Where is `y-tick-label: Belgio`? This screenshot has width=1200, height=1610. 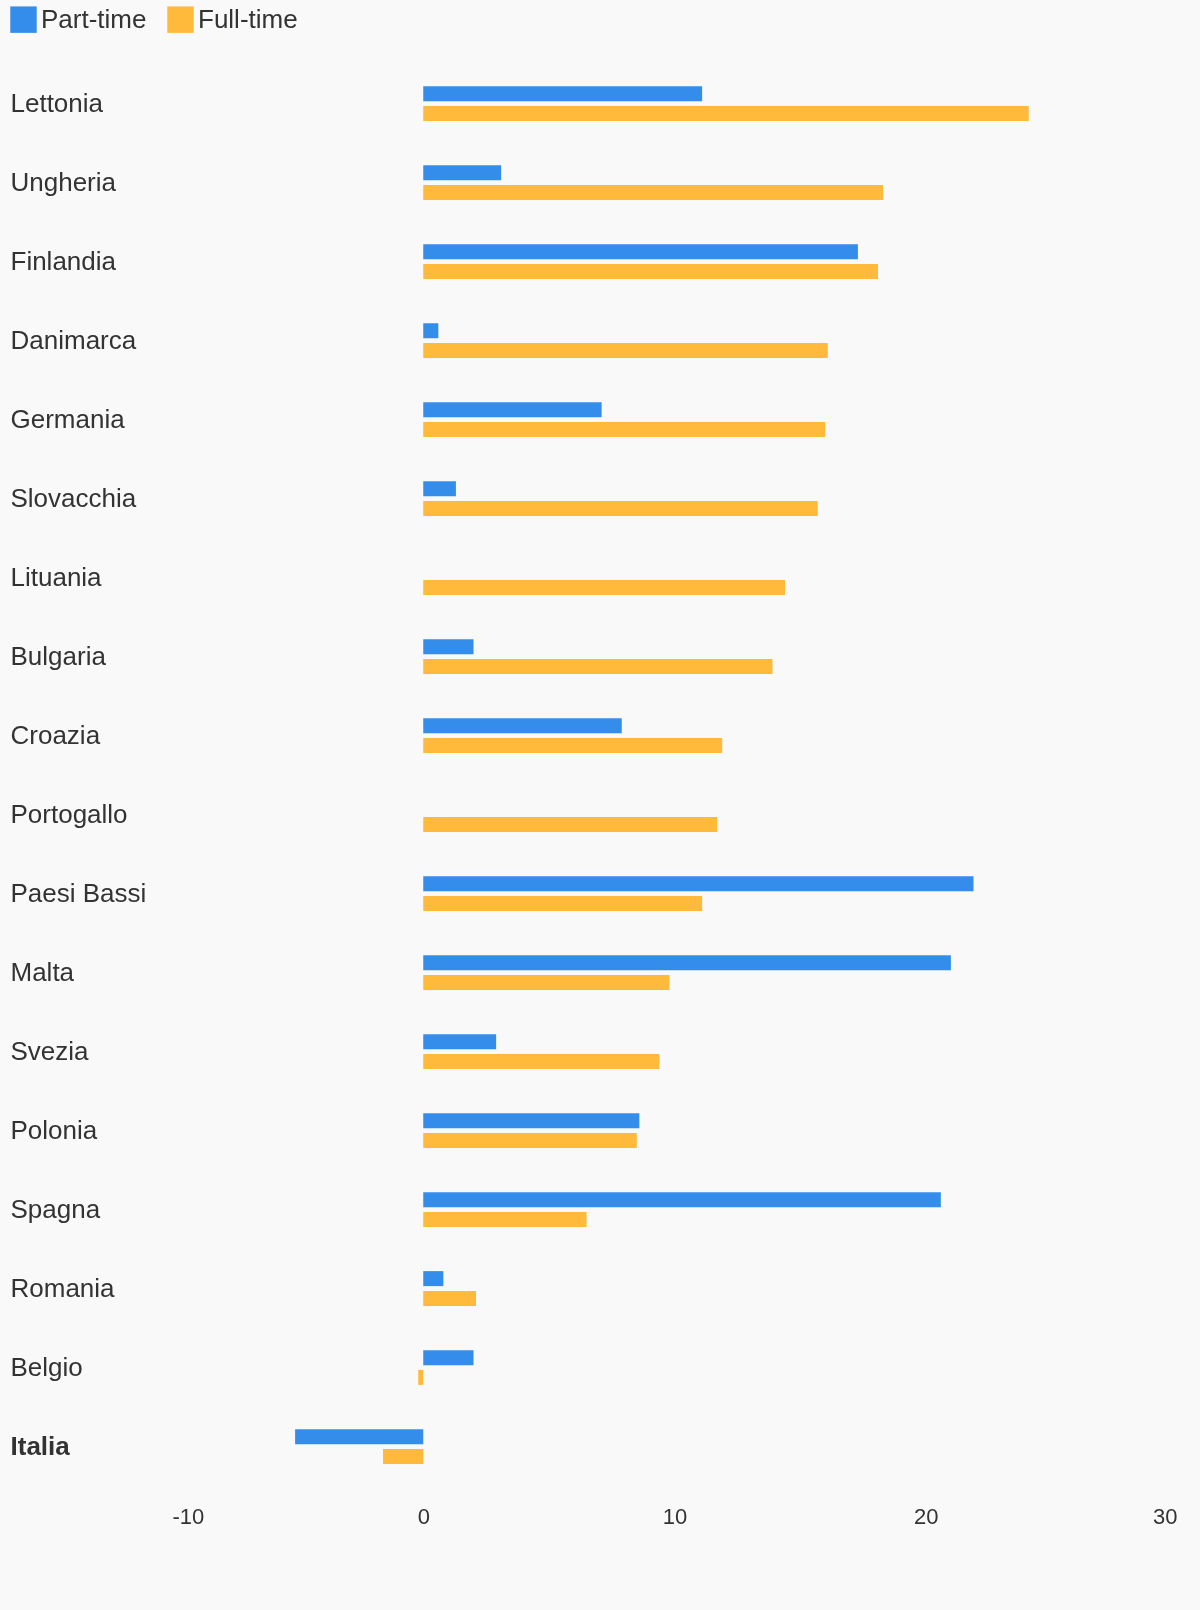 y-tick-label: Belgio is located at coordinates (46, 1366).